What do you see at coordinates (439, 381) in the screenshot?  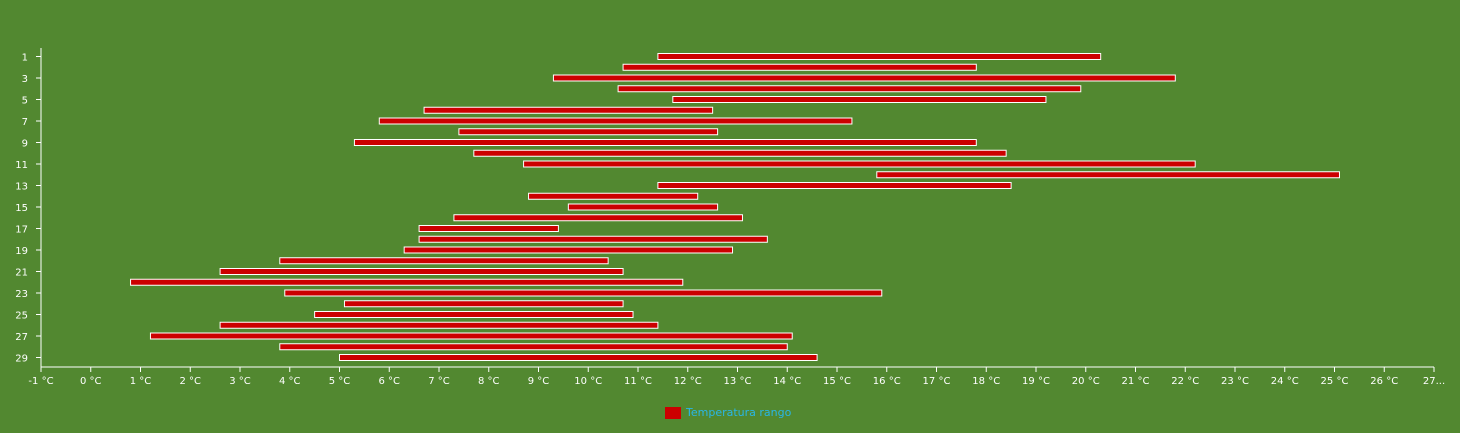 I see `x-tick-label: 7 °C` at bounding box center [439, 381].